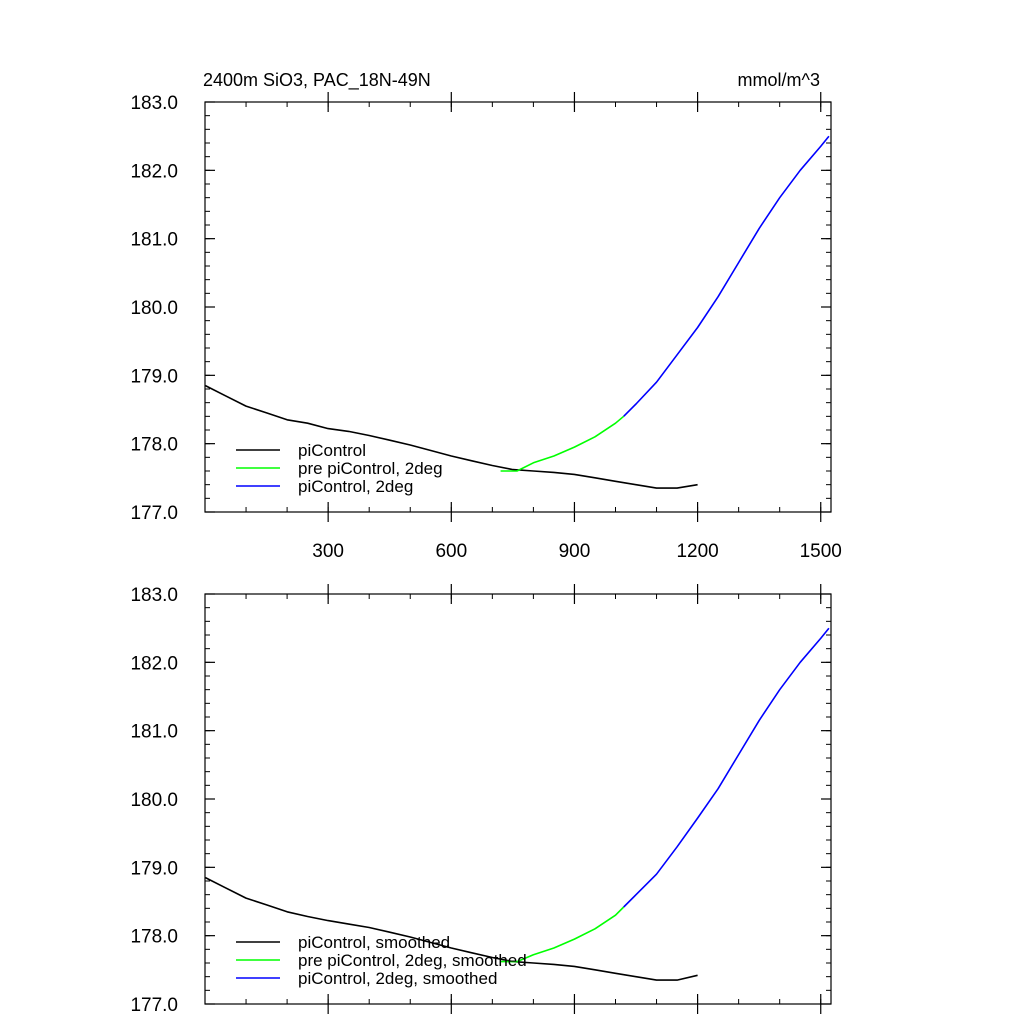 The width and height of the screenshot is (1024, 1024). What do you see at coordinates (317, 80) in the screenshot?
I see `chart-title: 2400m SiO3, PAC_18N-49N` at bounding box center [317, 80].